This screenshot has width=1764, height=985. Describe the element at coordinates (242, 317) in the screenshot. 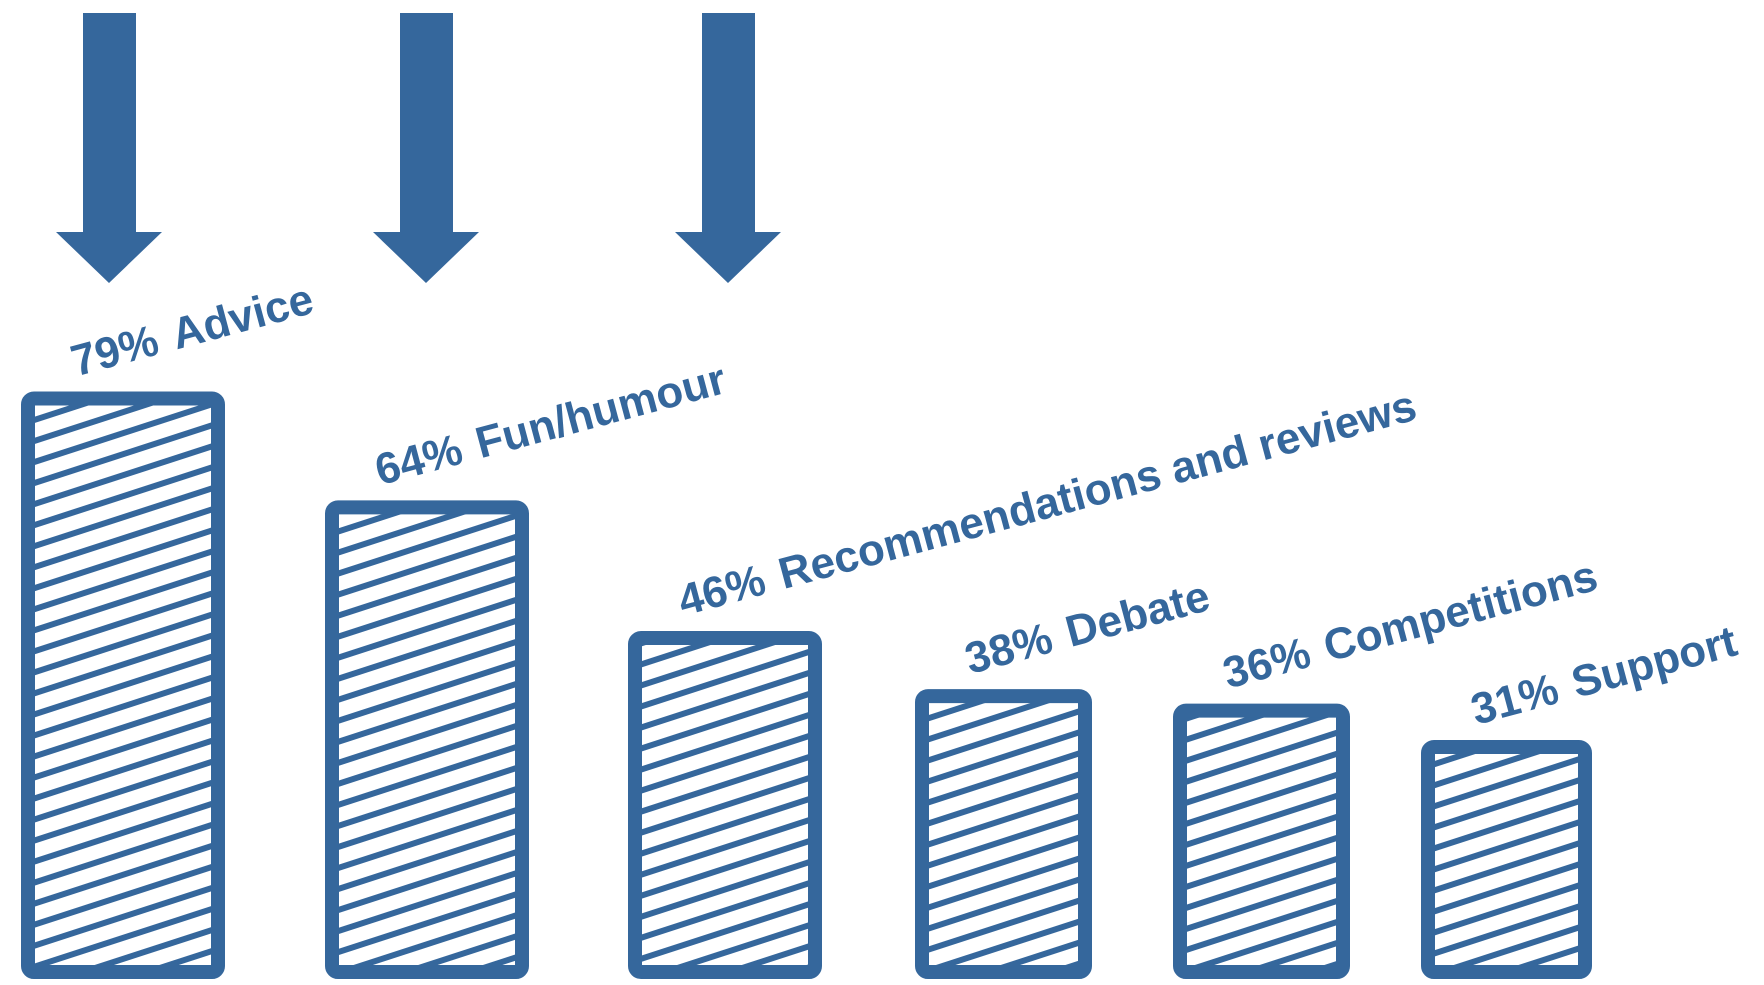

I see `category-label: Advice` at that location.